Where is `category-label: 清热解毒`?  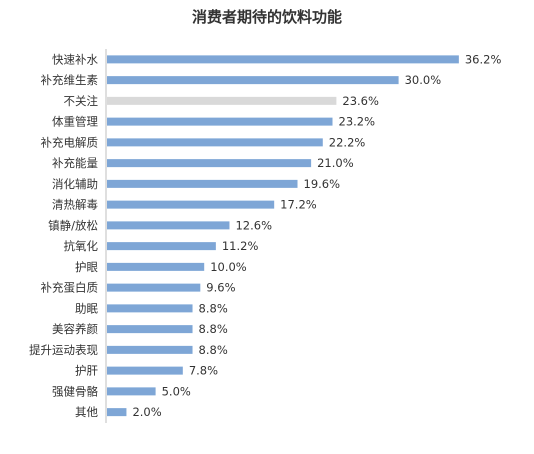 category-label: 清热解毒 is located at coordinates (75, 205).